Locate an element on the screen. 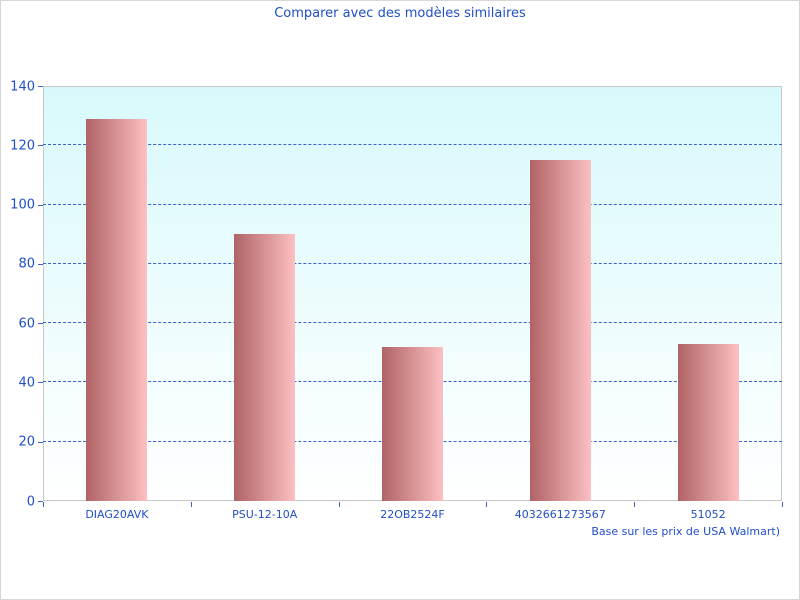 The height and width of the screenshot is (600, 800). x-axis-label-4032661273567: 4032661273567 is located at coordinates (560, 514).